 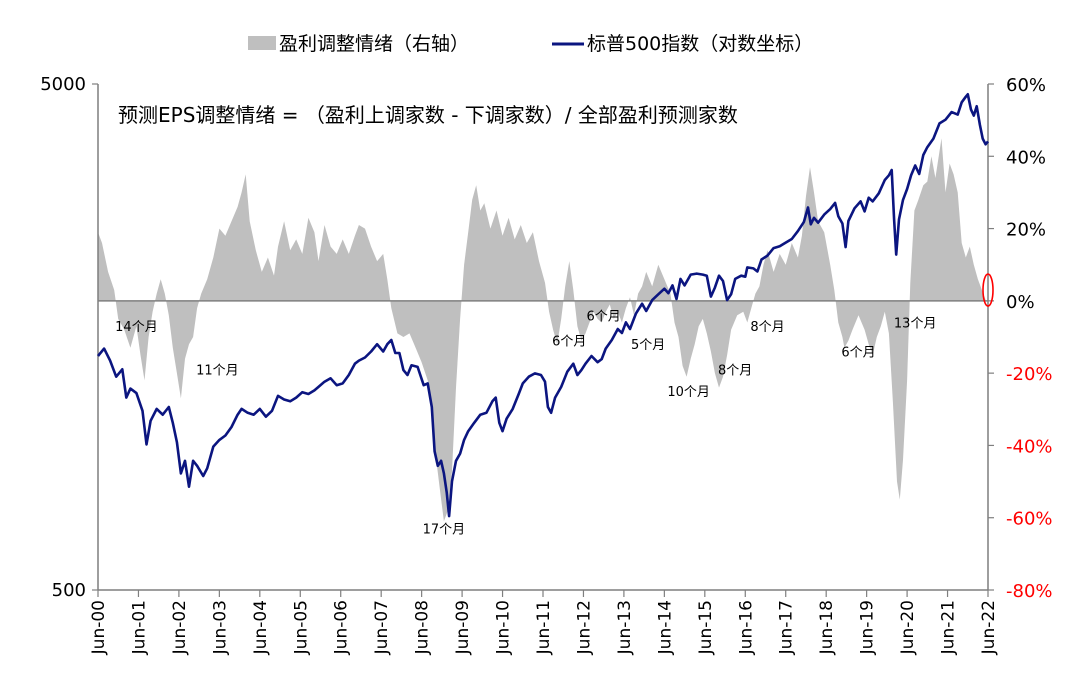 I want to click on x-tick-label: Jun-19, so click(x=868, y=627).